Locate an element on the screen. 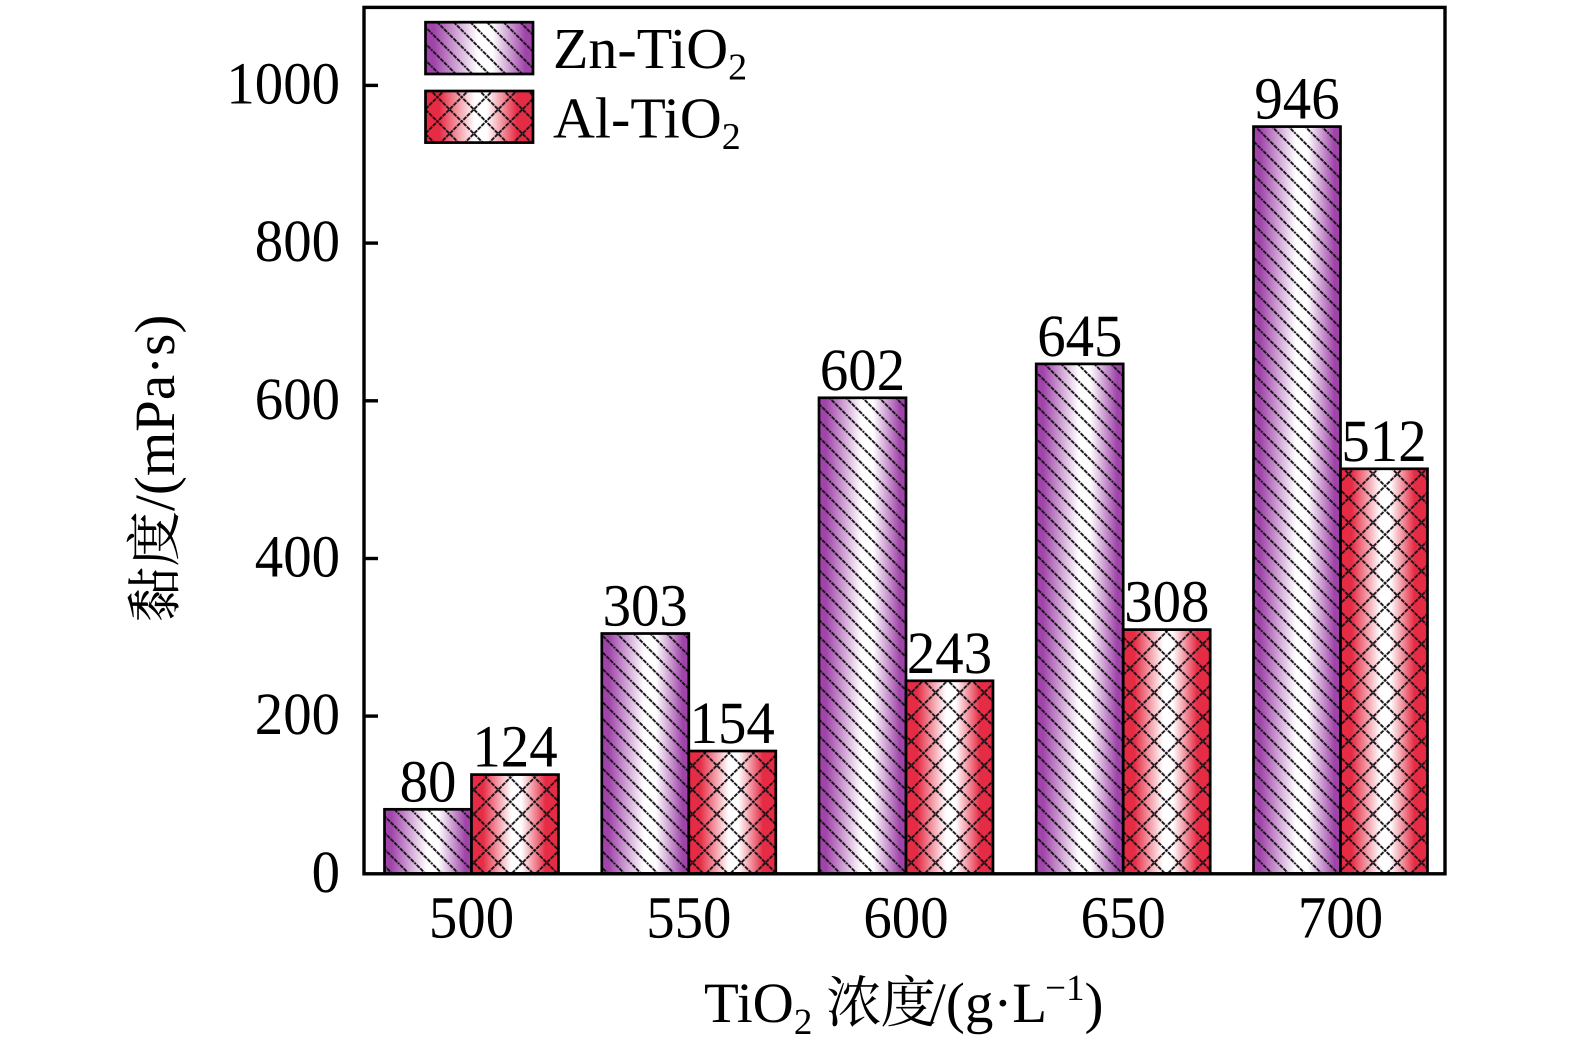 This screenshot has width=1575, height=1053. svg-text: 124 is located at coordinates (514, 747).